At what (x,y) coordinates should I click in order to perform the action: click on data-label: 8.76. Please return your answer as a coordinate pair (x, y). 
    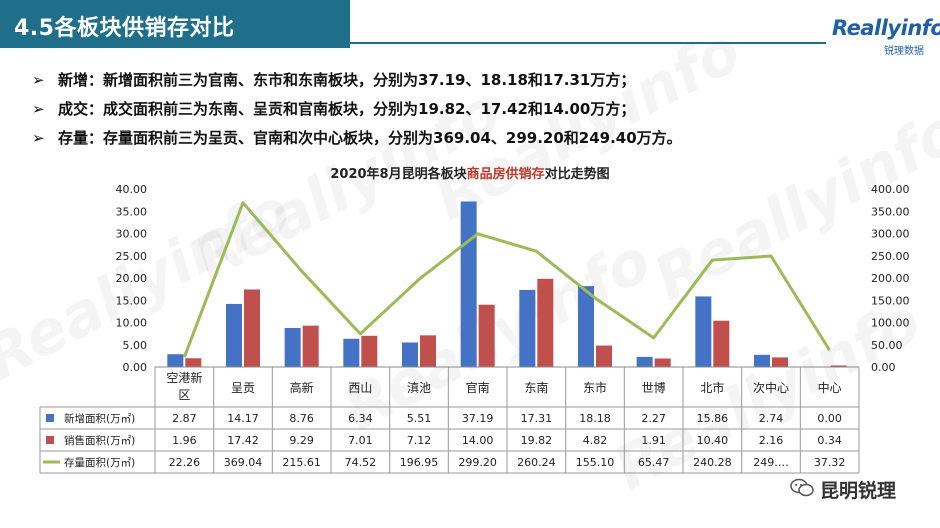
    Looking at the image, I should click on (301, 418).